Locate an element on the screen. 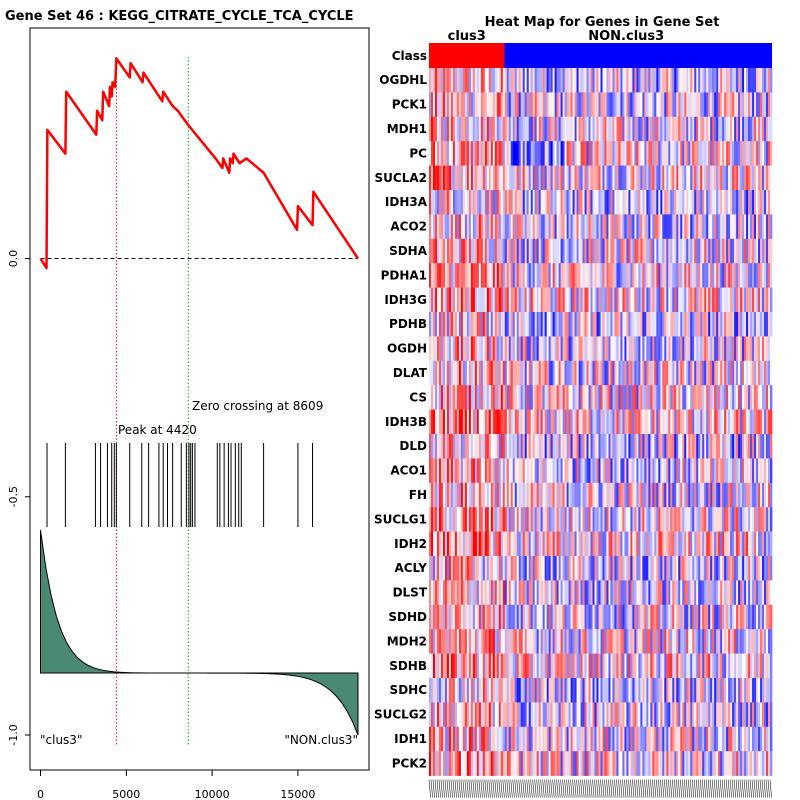  y-tick-label: -1.0 is located at coordinates (13, 734).